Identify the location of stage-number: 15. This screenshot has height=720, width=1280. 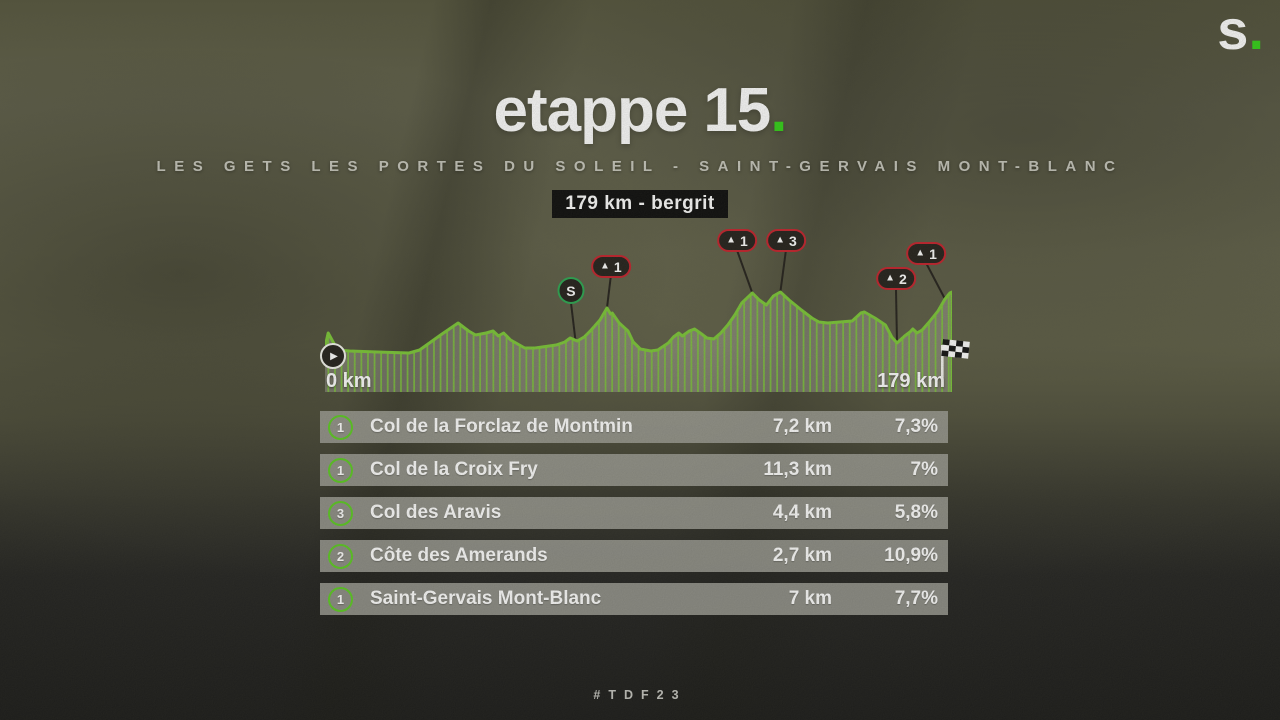
(737, 110).